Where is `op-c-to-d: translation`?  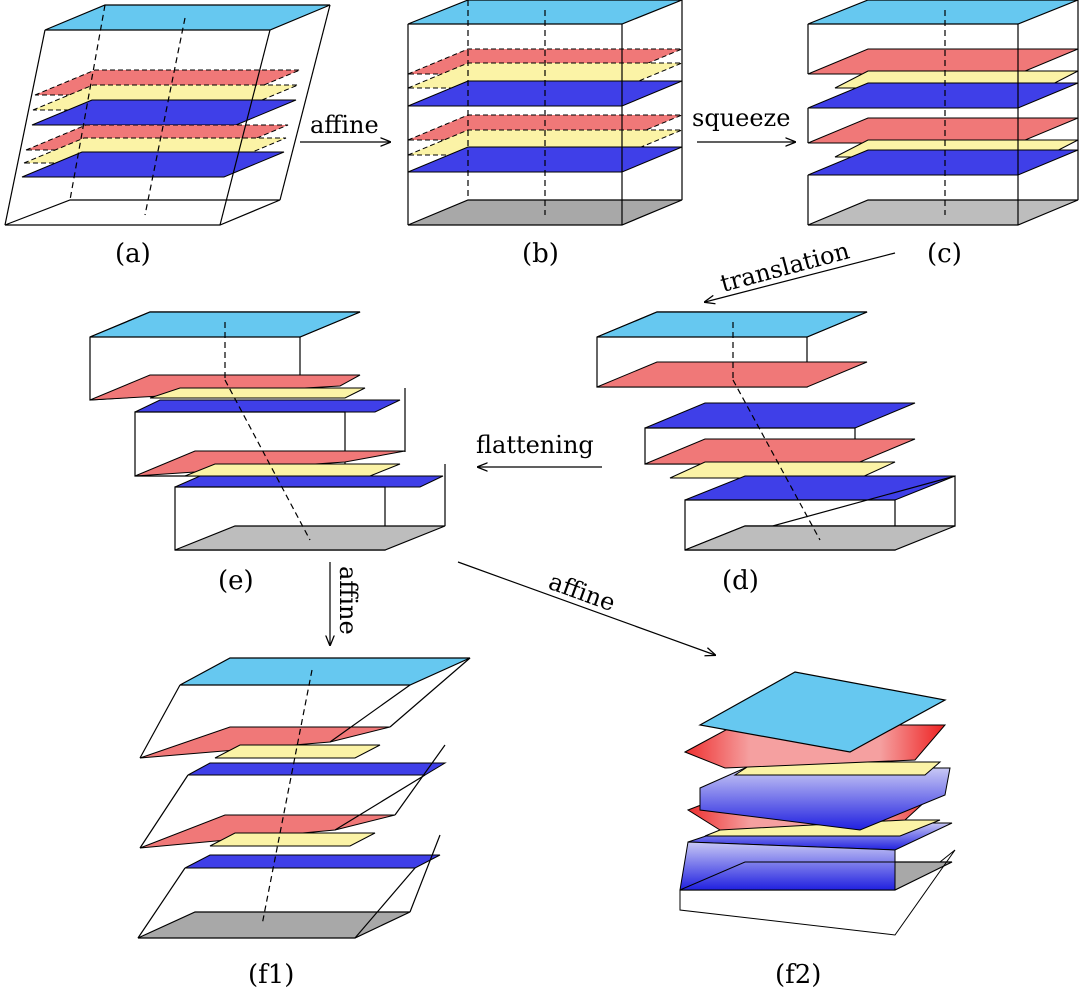
op-c-to-d: translation is located at coordinates (784, 266).